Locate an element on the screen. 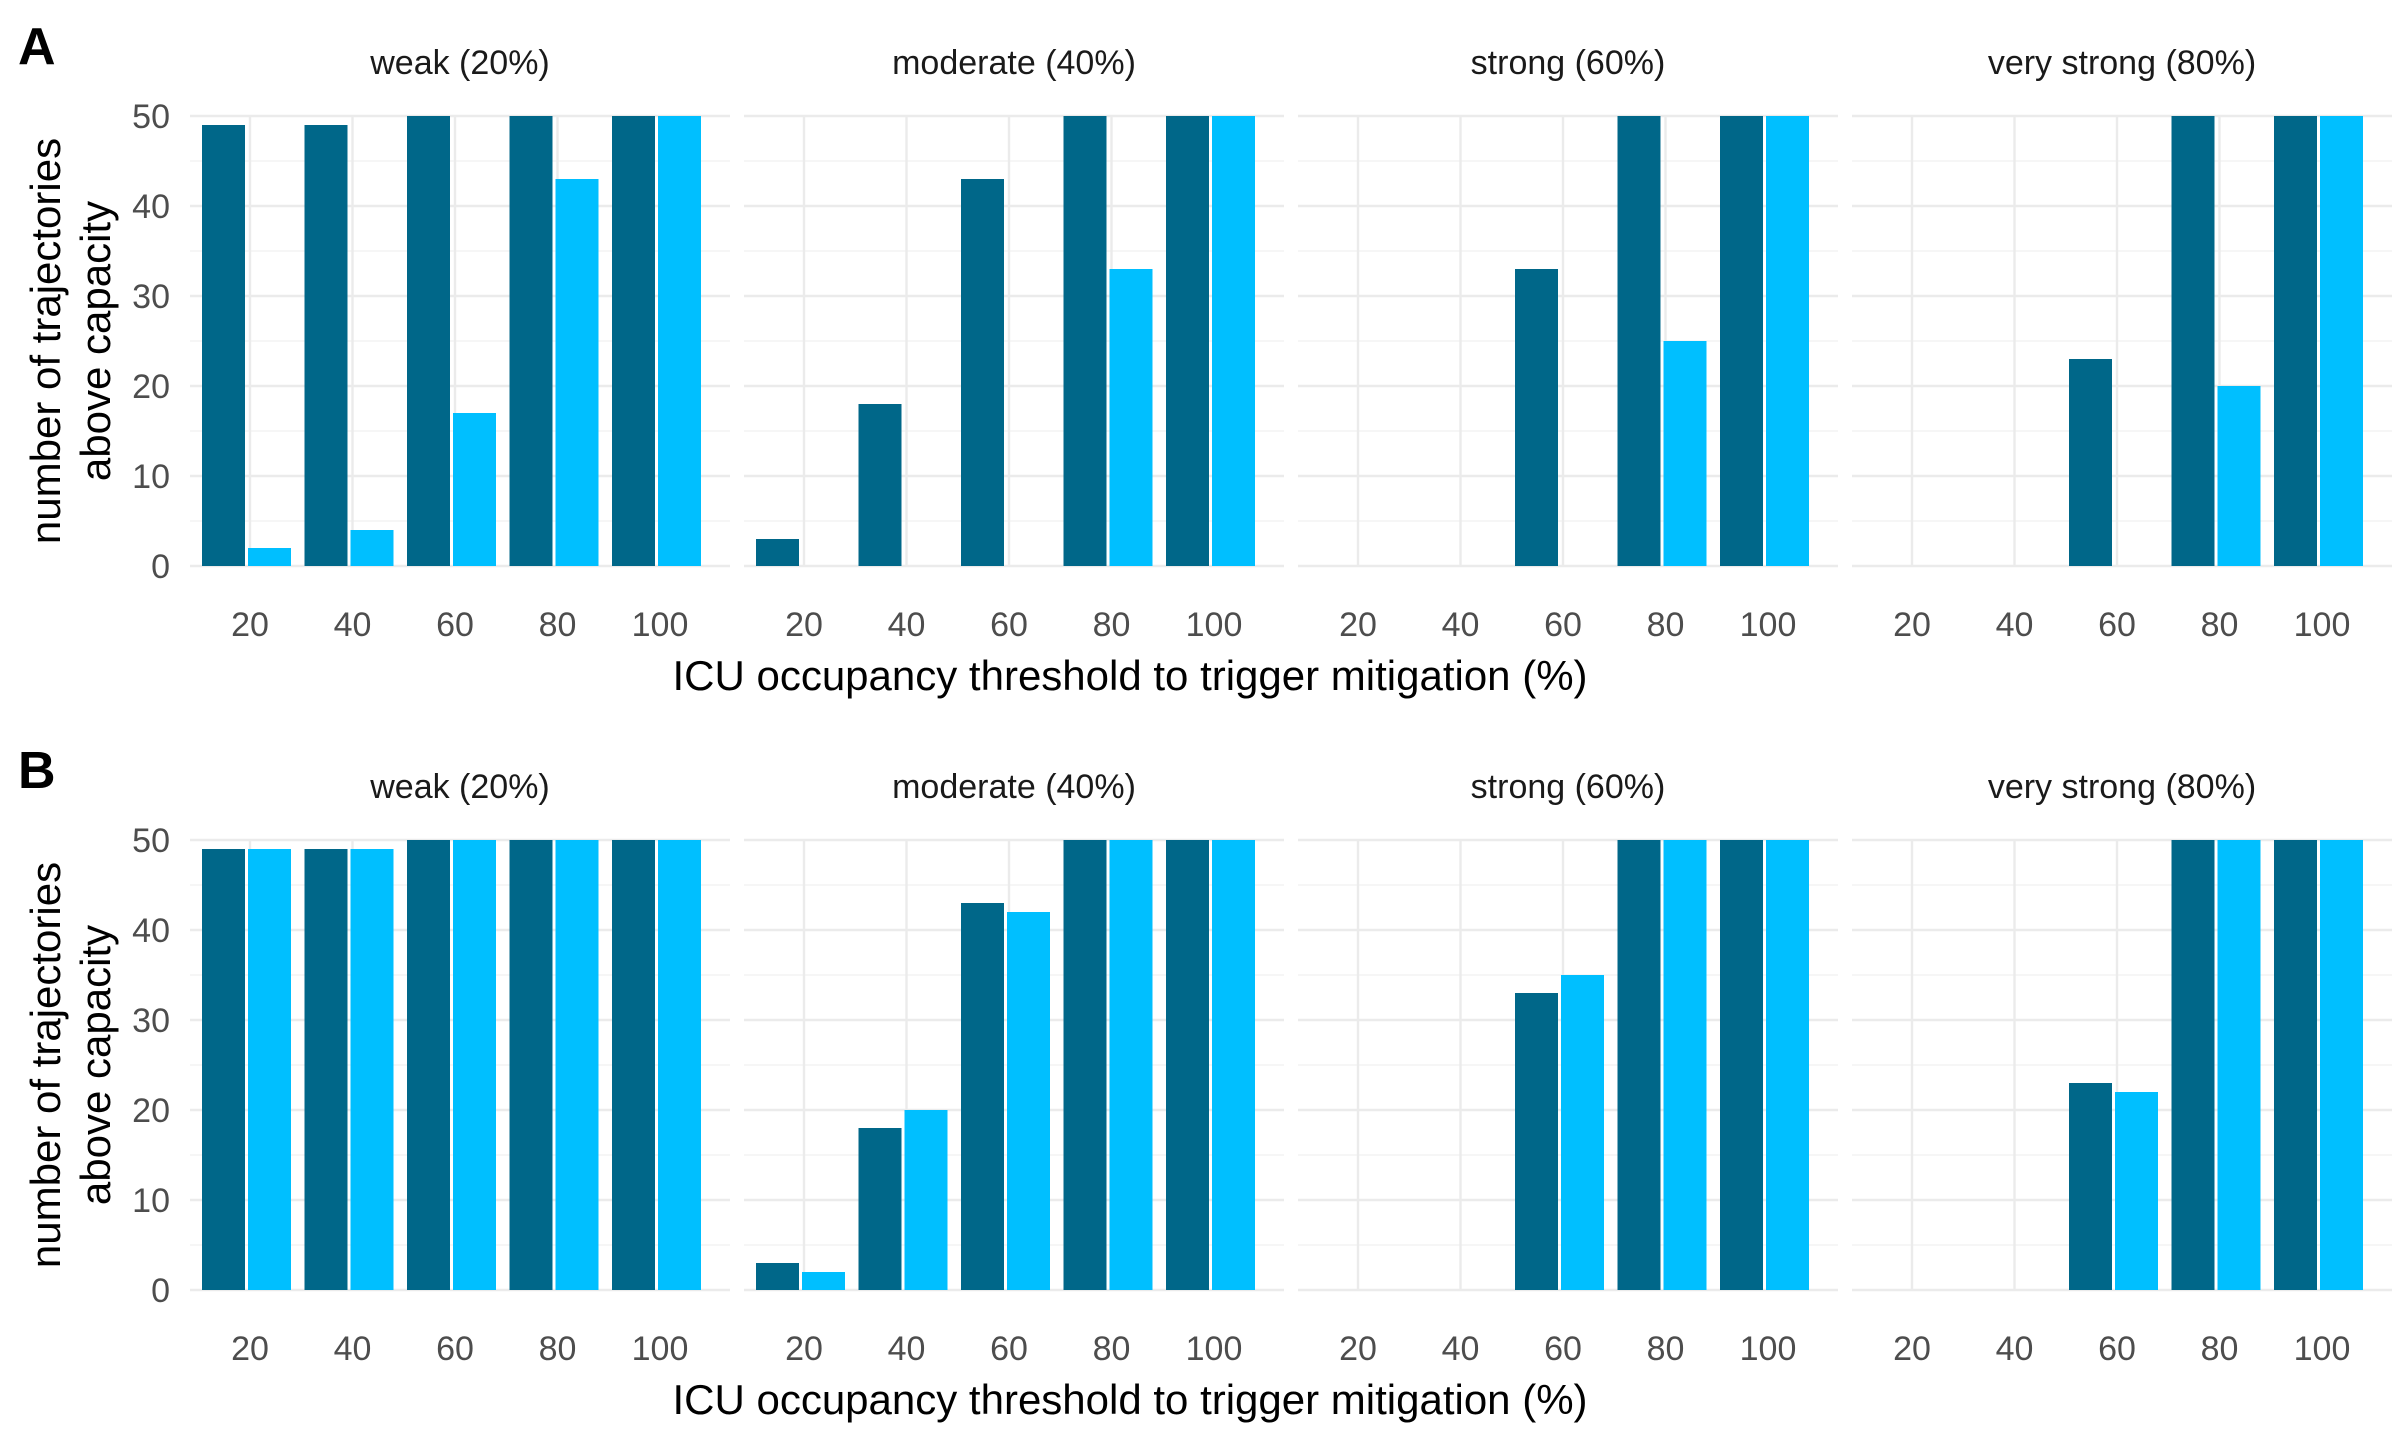  facet-title: strong (60%) is located at coordinates (1568, 63).